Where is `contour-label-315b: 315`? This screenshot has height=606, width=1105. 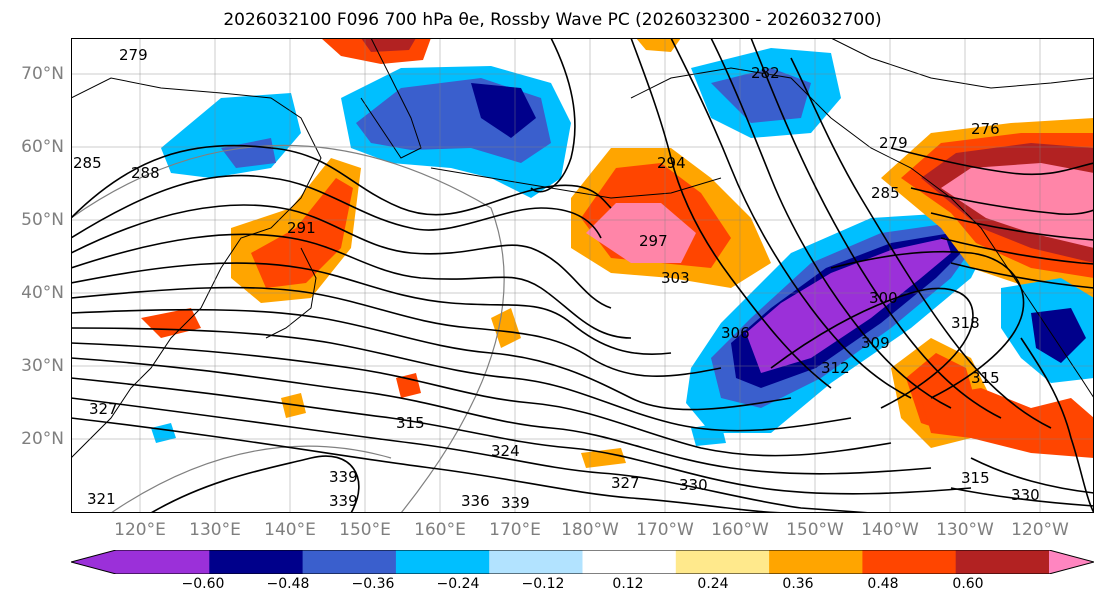 contour-label-315b: 315 is located at coordinates (975, 478).